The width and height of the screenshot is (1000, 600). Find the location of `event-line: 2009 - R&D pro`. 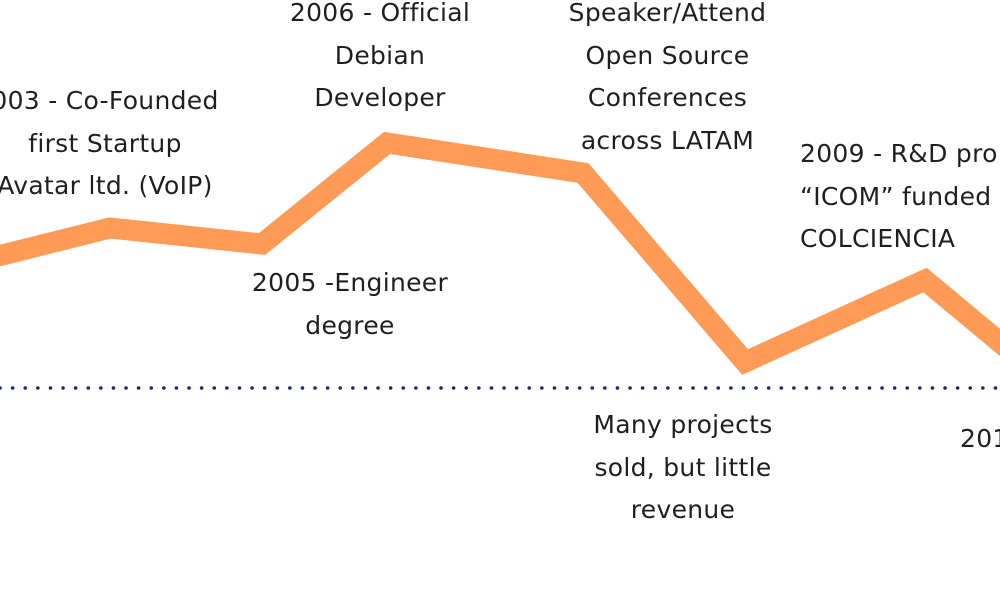

event-line: 2009 - R&D pro is located at coordinates (899, 153).